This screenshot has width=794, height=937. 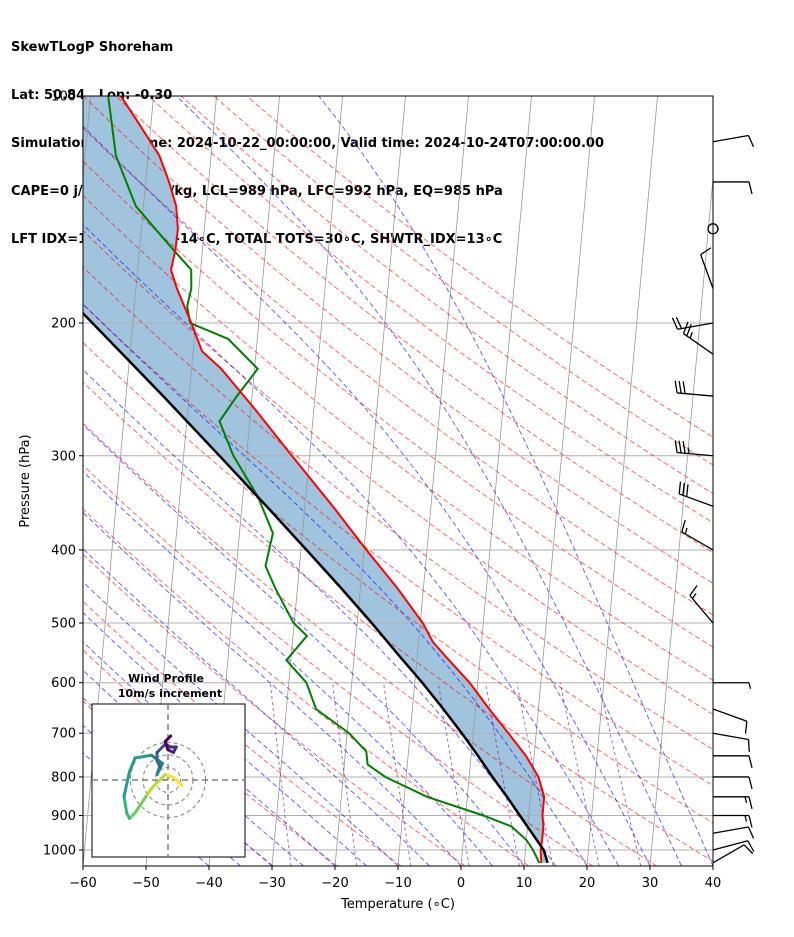 I want to click on y-tick-label: 100, so click(x=63, y=97).